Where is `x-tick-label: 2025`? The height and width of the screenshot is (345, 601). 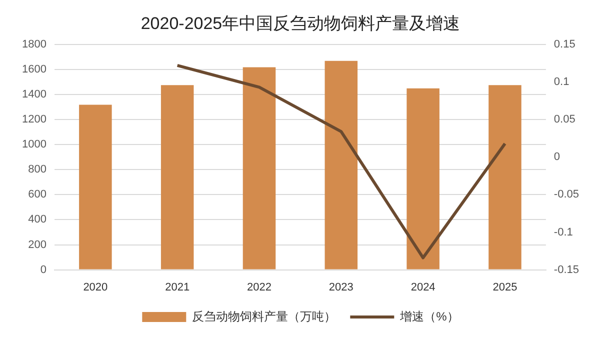 x-tick-label: 2025 is located at coordinates (505, 287).